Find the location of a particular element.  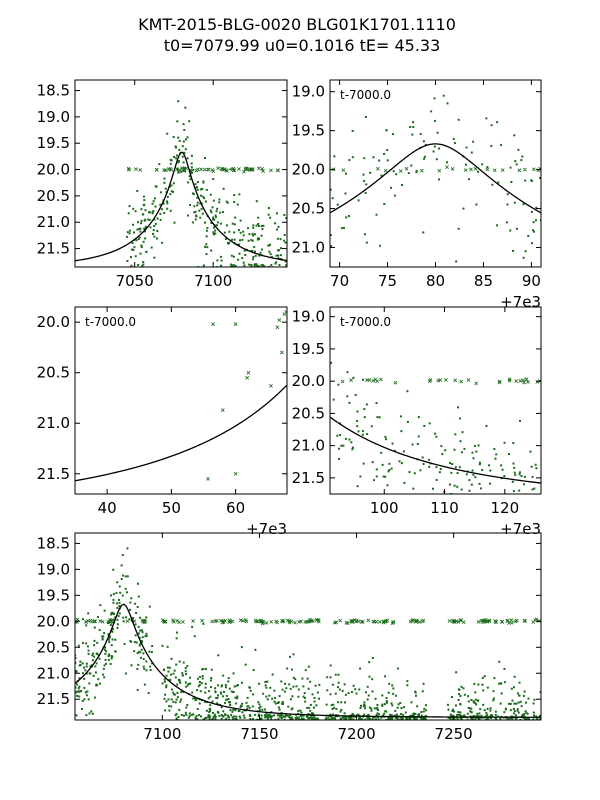

y-tick-label: 21.5 is located at coordinates (53, 699).